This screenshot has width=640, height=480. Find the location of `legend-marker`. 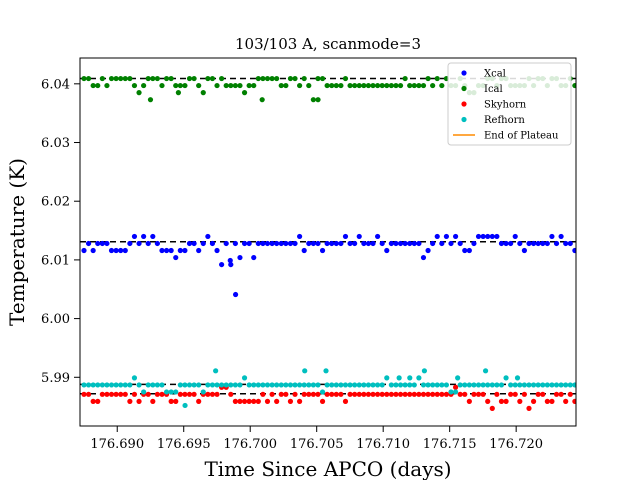

legend-marker is located at coordinates (464, 104).